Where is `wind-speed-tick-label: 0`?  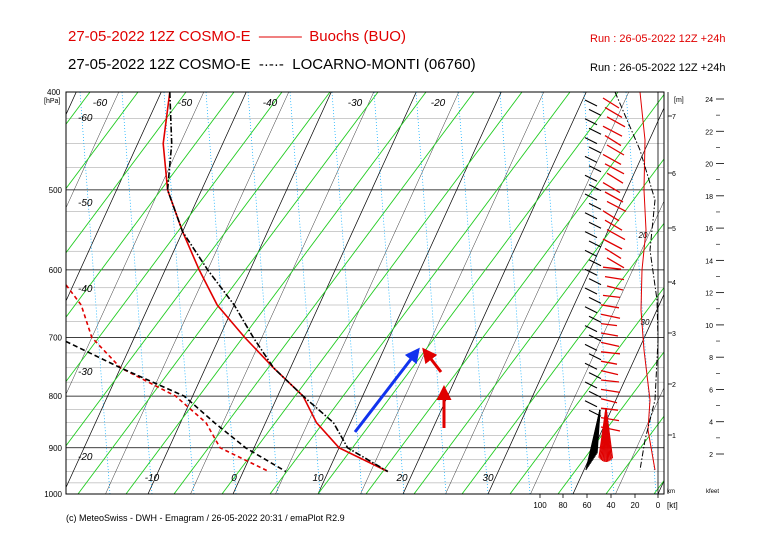 wind-speed-tick-label: 0 is located at coordinates (658, 505).